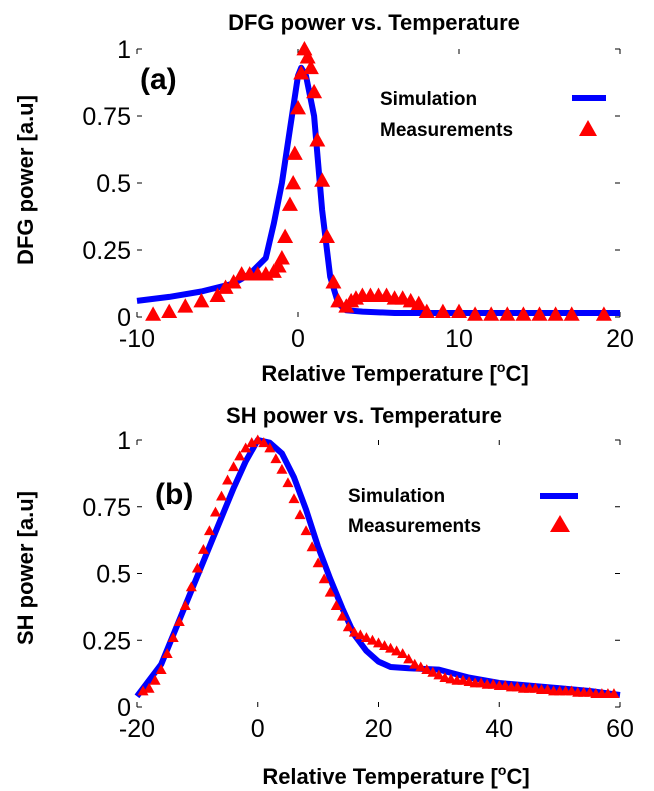 This screenshot has height=791, width=654. I want to click on panel-label: (a), so click(158, 79).